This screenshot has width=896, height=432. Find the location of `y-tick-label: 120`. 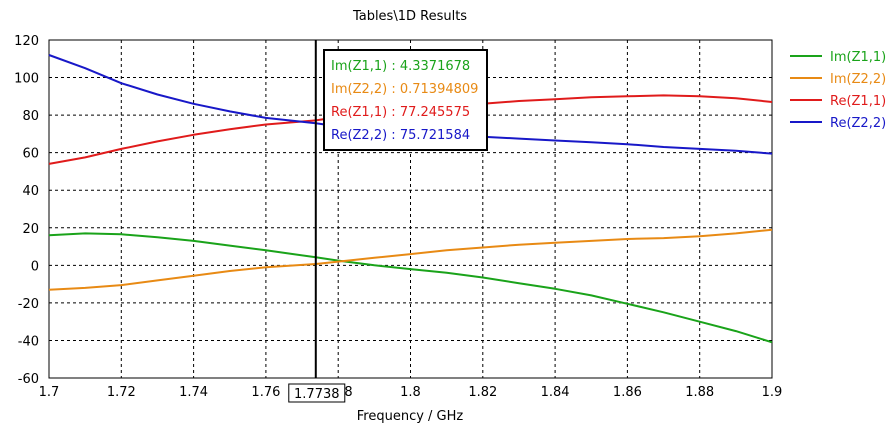

y-tick-label: 120 is located at coordinates (26, 41).